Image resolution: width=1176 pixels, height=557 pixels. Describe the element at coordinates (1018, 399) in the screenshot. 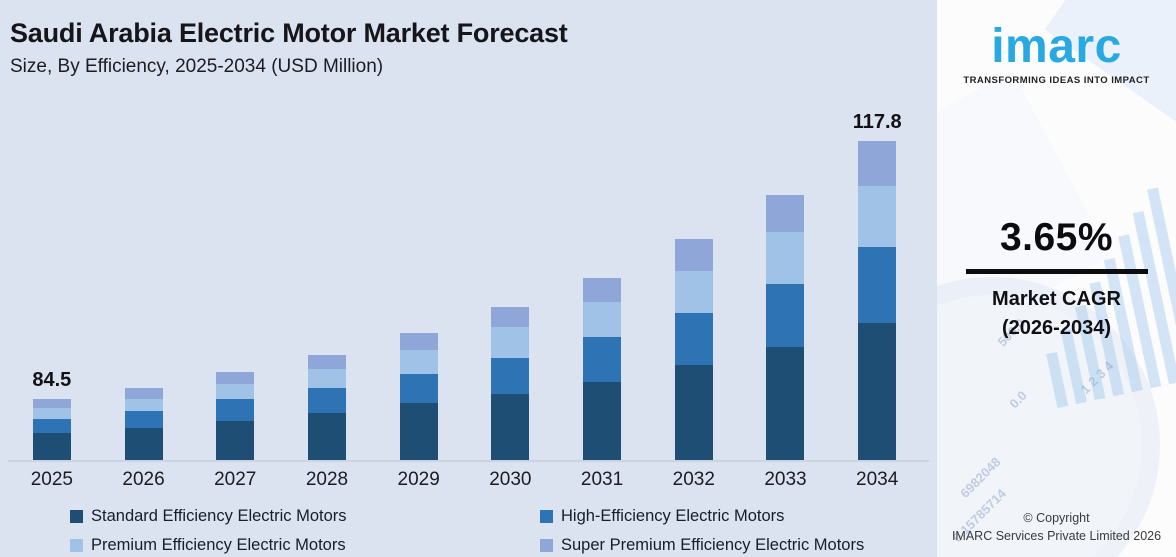

I see `watermark-number: 0.0` at that location.